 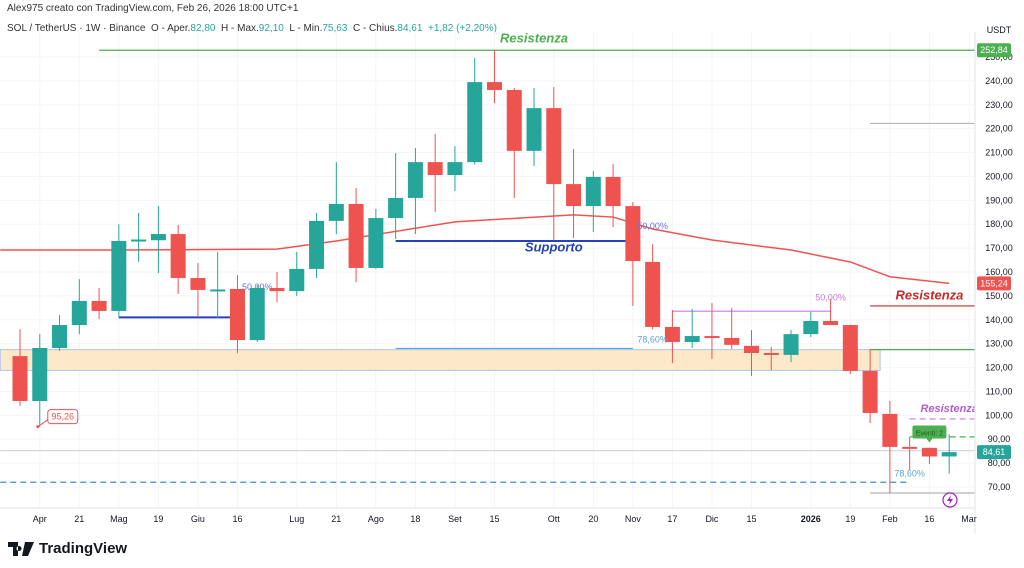 What do you see at coordinates (672, 519) in the screenshot?
I see `x-tick-label: 17` at bounding box center [672, 519].